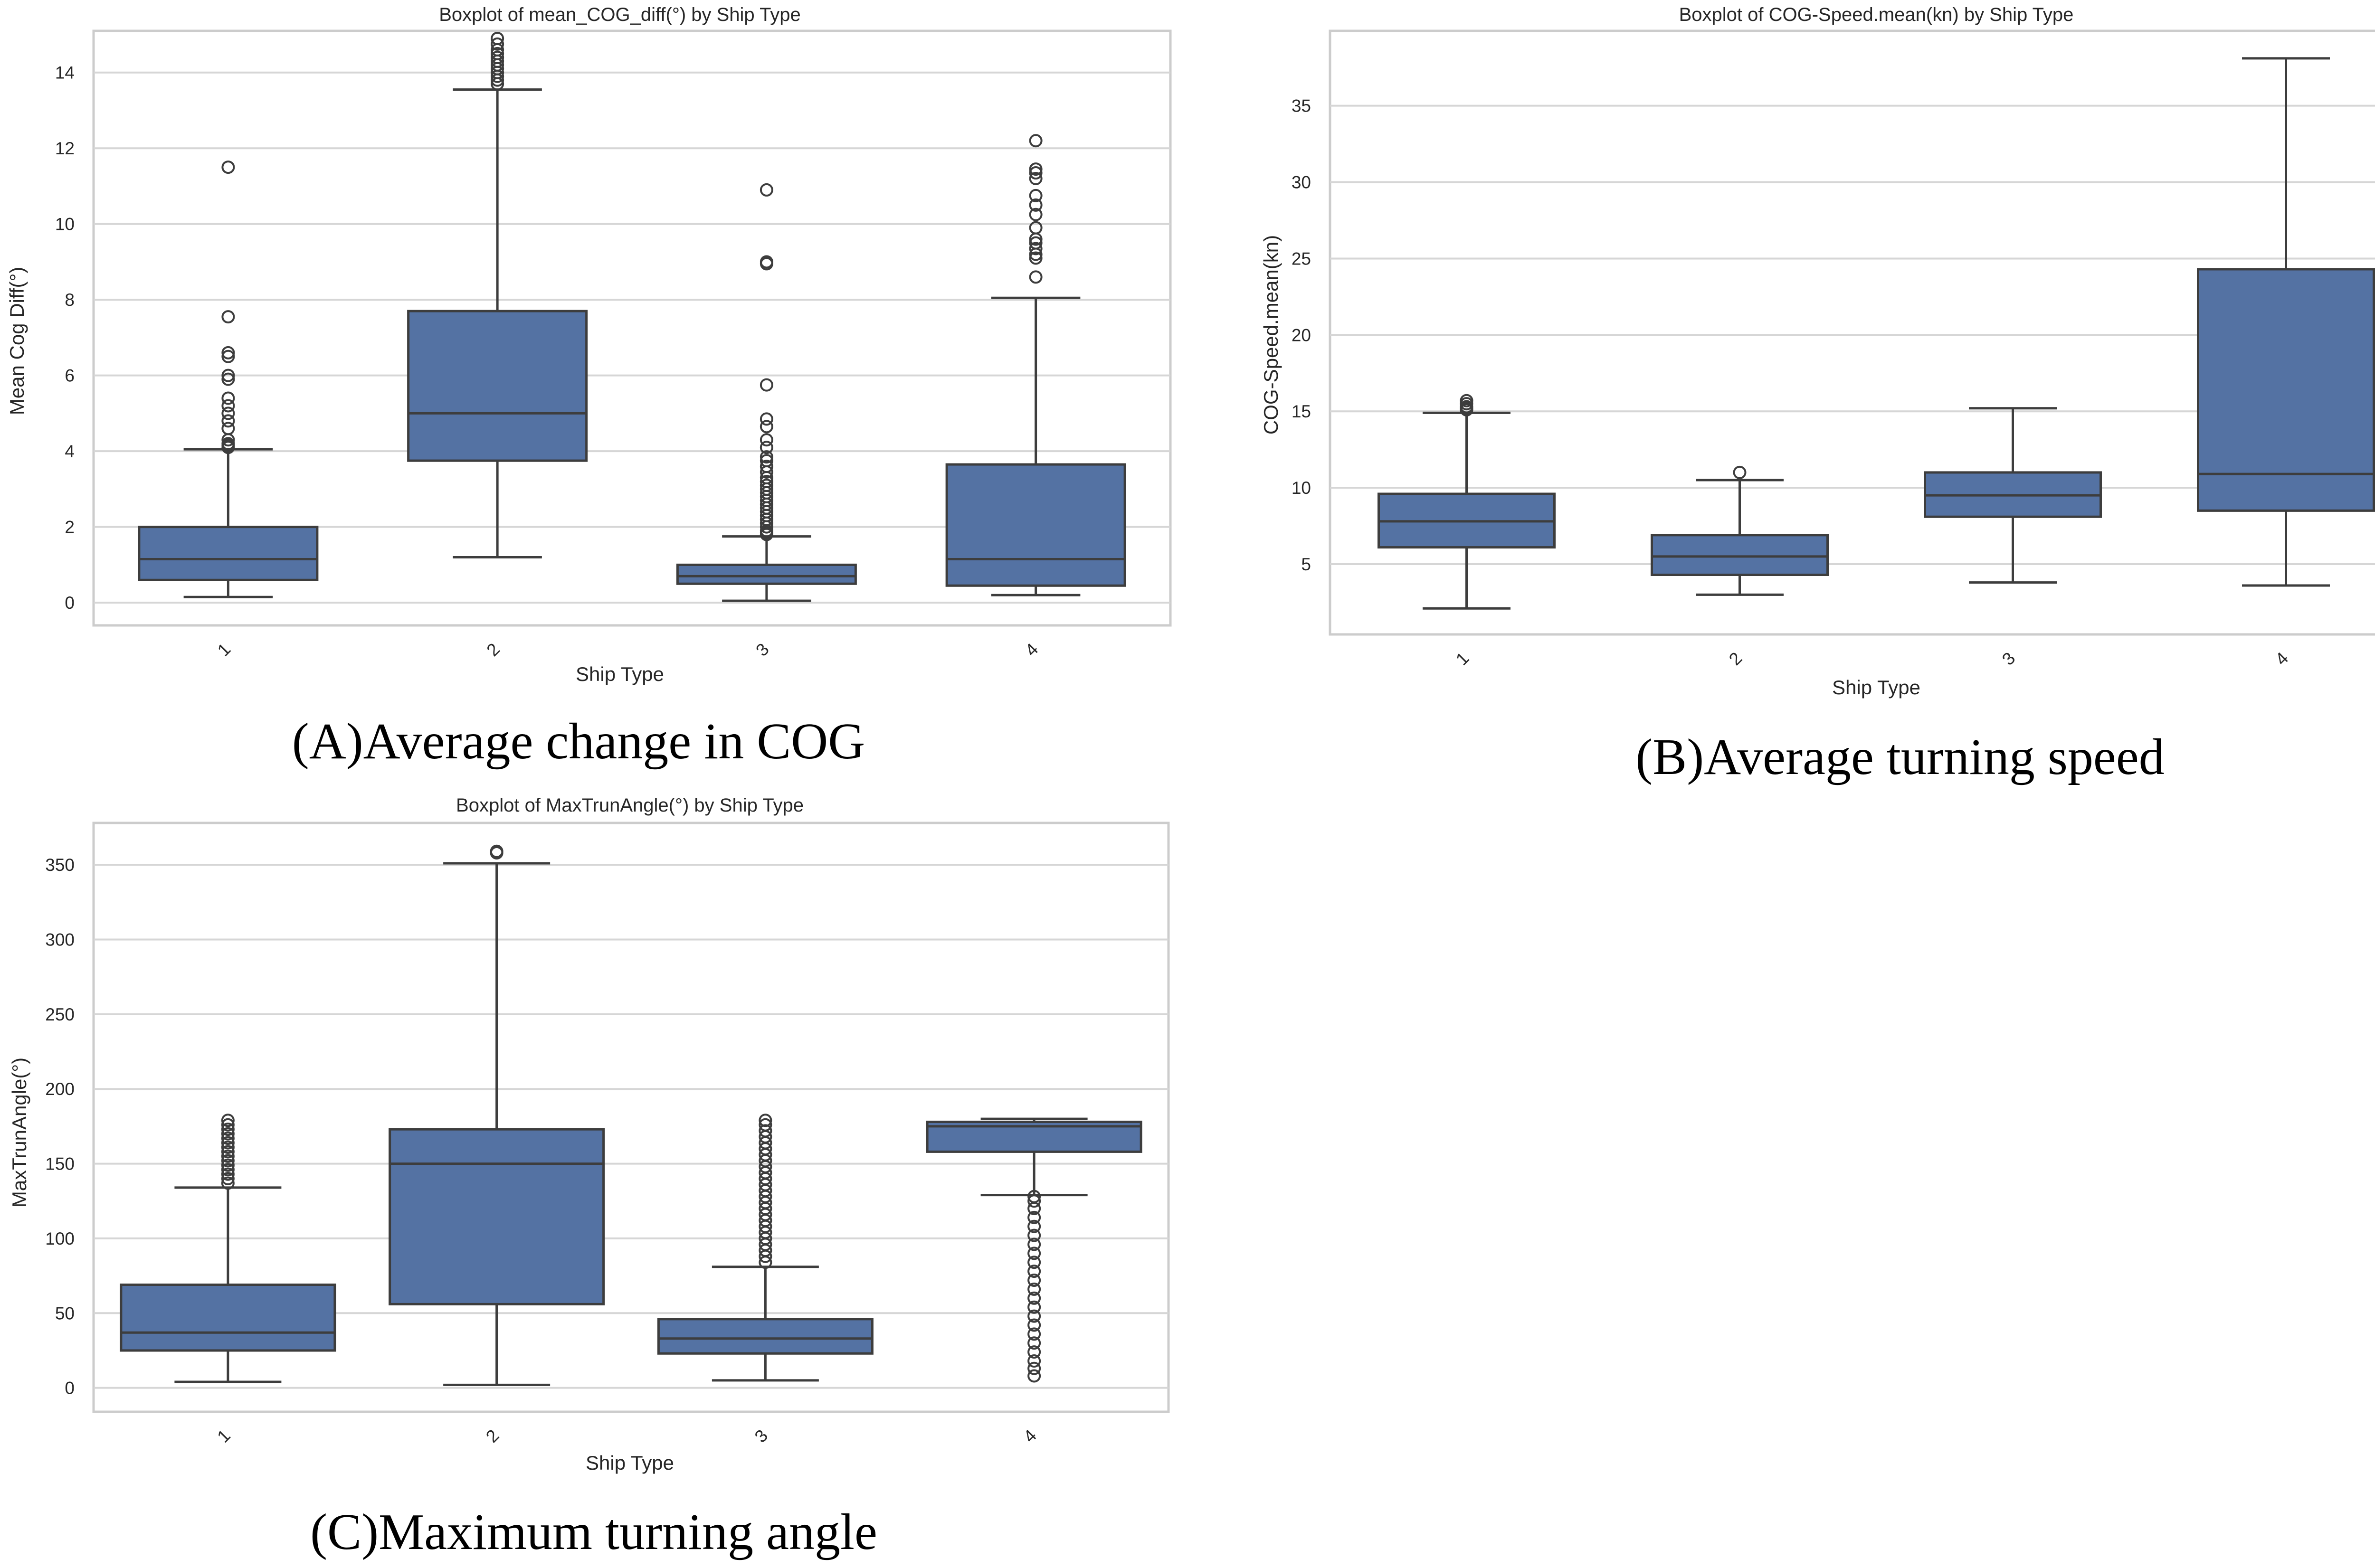  I want to click on panel-c-xtick-label: 4, so click(1030, 1436).